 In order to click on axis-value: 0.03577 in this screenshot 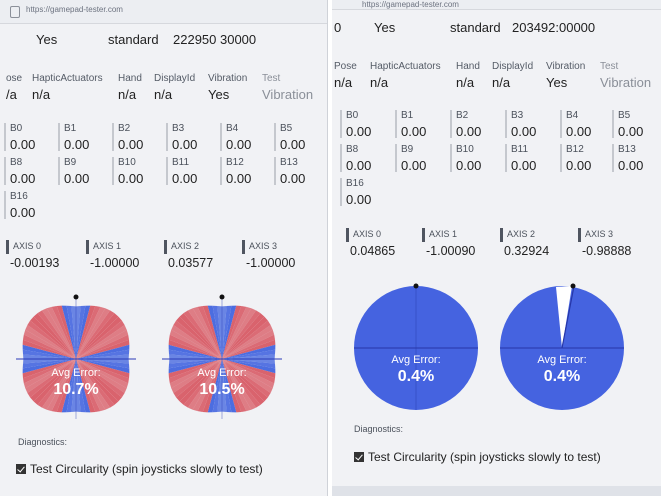, I will do `click(191, 263)`.